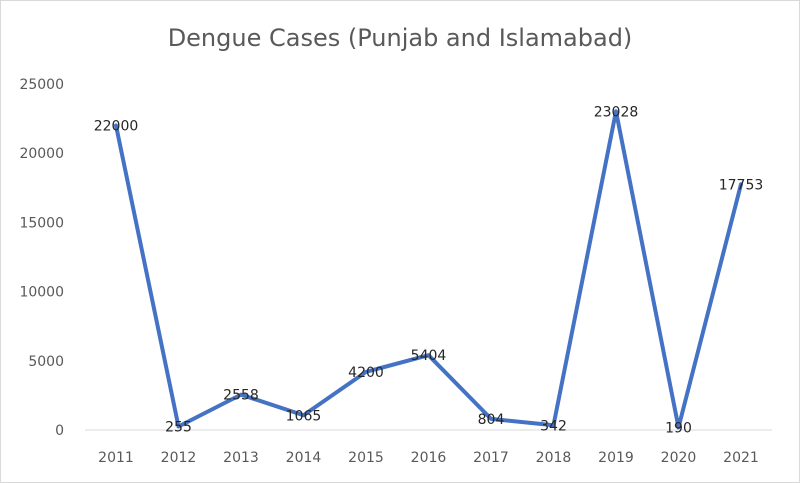  What do you see at coordinates (41, 85) in the screenshot?
I see `y-tick-label: 25000` at bounding box center [41, 85].